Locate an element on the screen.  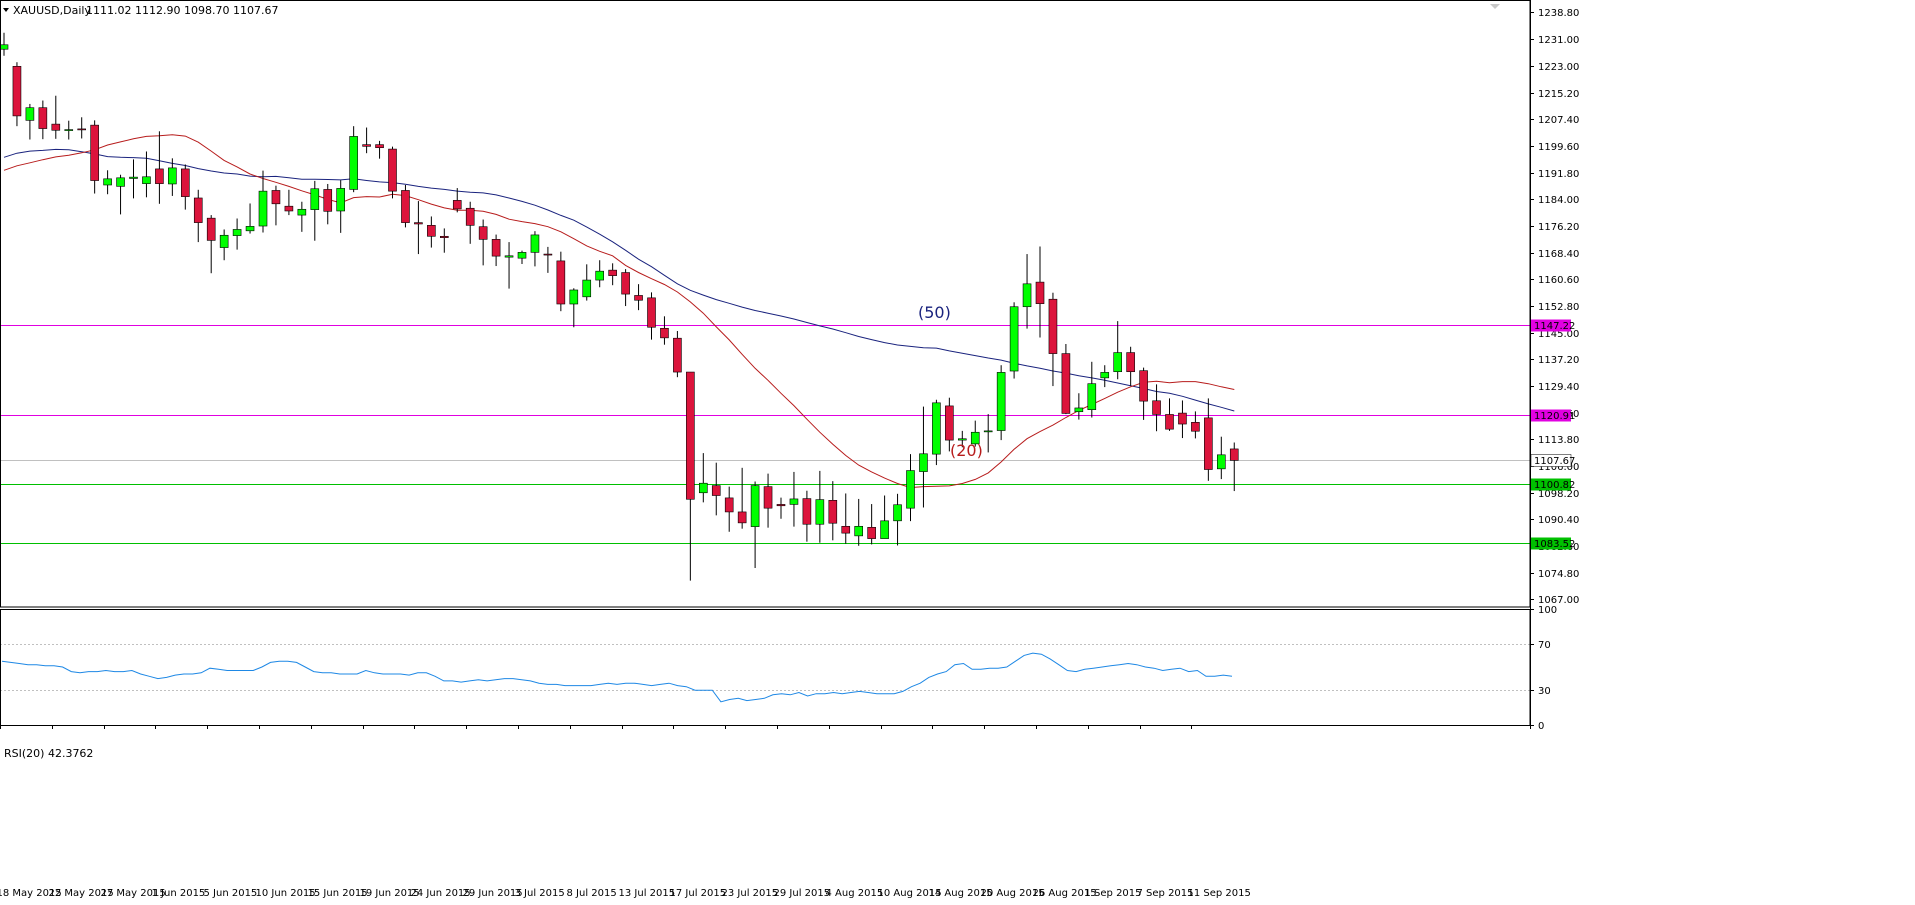
rsi-pane is located at coordinates (765, 673).